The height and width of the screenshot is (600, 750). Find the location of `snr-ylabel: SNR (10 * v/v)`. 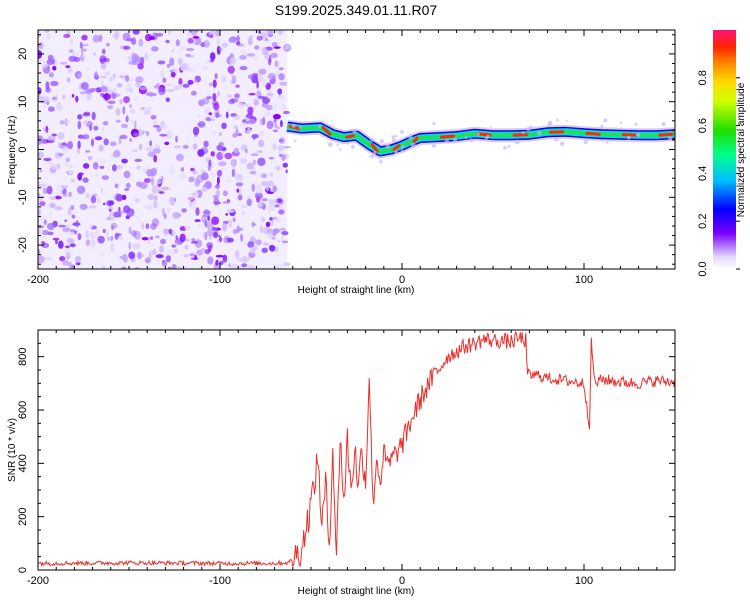

snr-ylabel: SNR (10 * v/v) is located at coordinates (12, 450).